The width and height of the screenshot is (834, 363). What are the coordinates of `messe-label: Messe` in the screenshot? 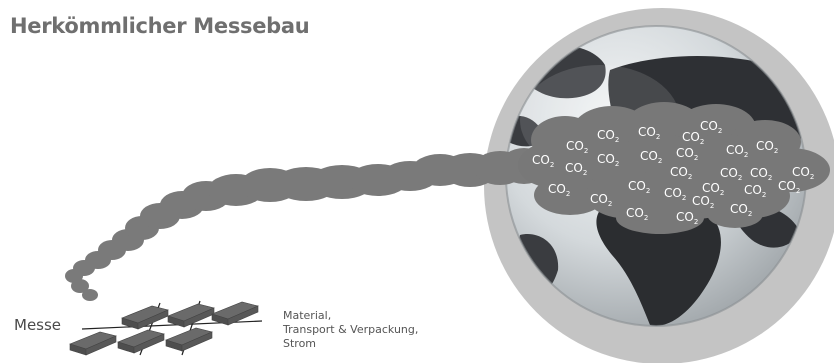 It's located at (38, 325).